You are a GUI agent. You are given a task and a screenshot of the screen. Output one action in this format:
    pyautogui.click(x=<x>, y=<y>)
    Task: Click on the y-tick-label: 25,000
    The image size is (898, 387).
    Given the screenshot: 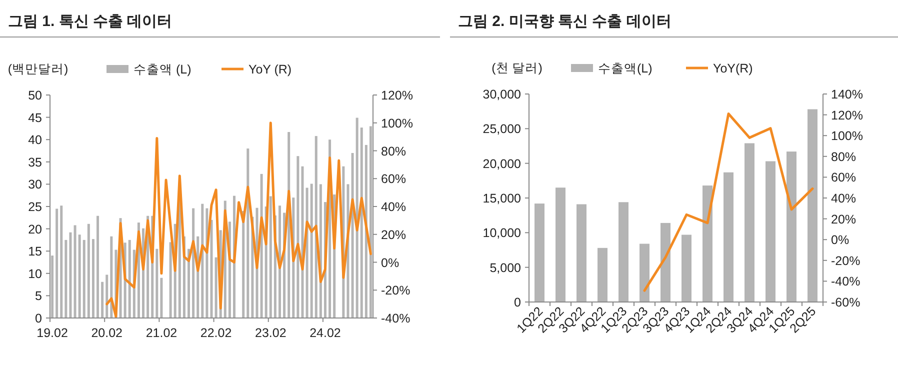 What is the action you would take?
    pyautogui.click(x=502, y=129)
    